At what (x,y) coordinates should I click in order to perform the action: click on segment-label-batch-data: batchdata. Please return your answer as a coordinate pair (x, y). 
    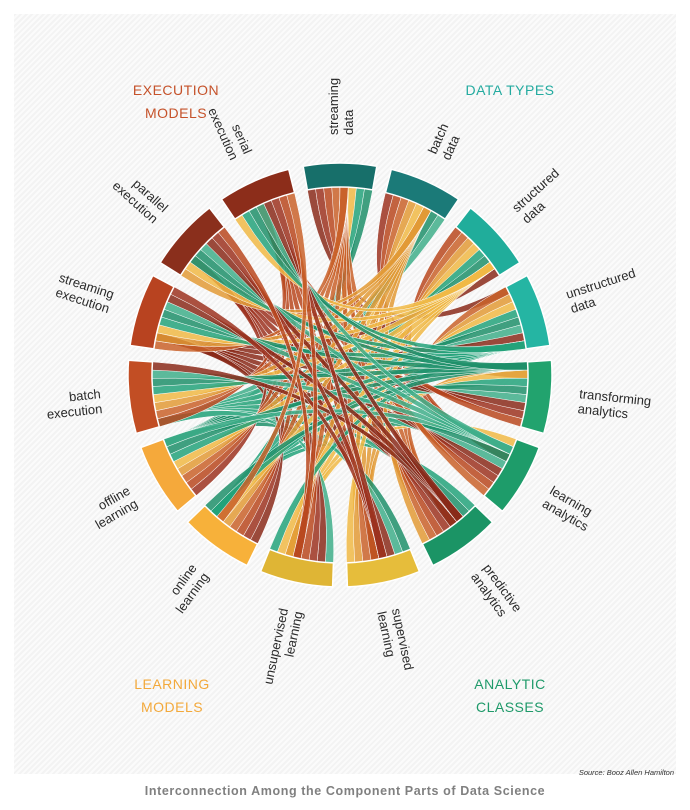
    Looking at the image, I should click on (445, 141).